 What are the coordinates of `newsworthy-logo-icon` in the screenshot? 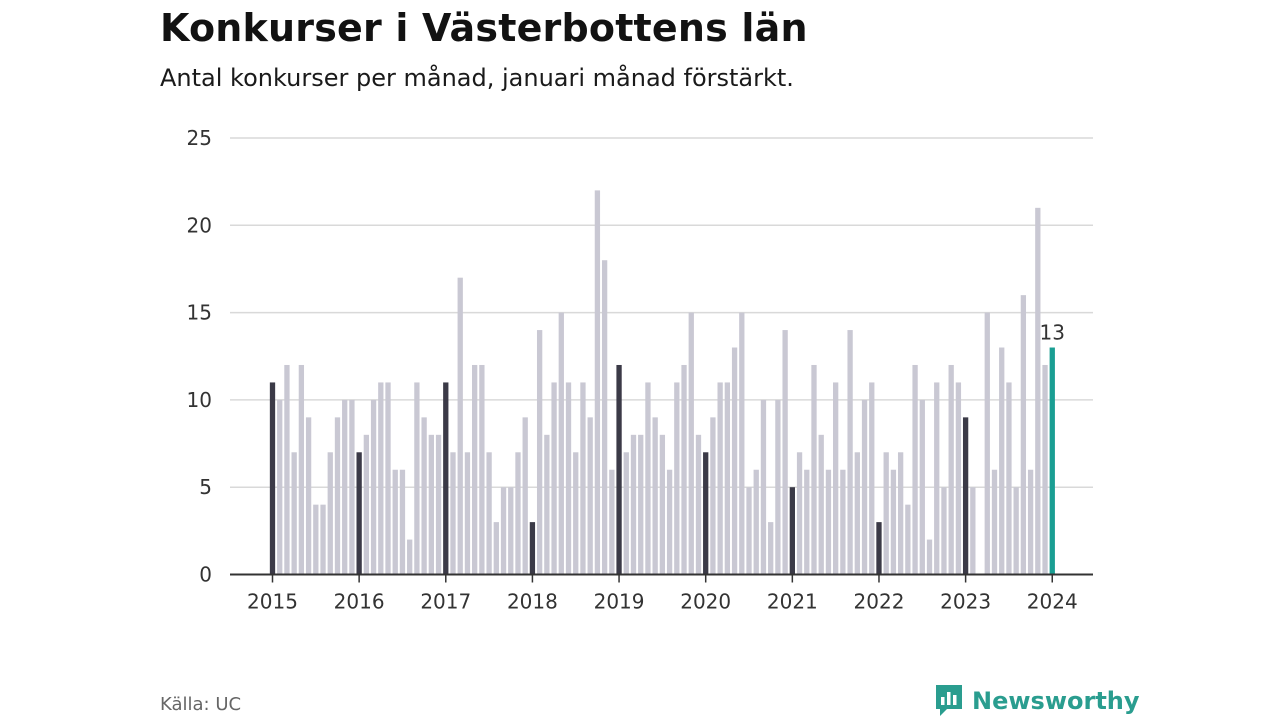 It's located at (949, 700).